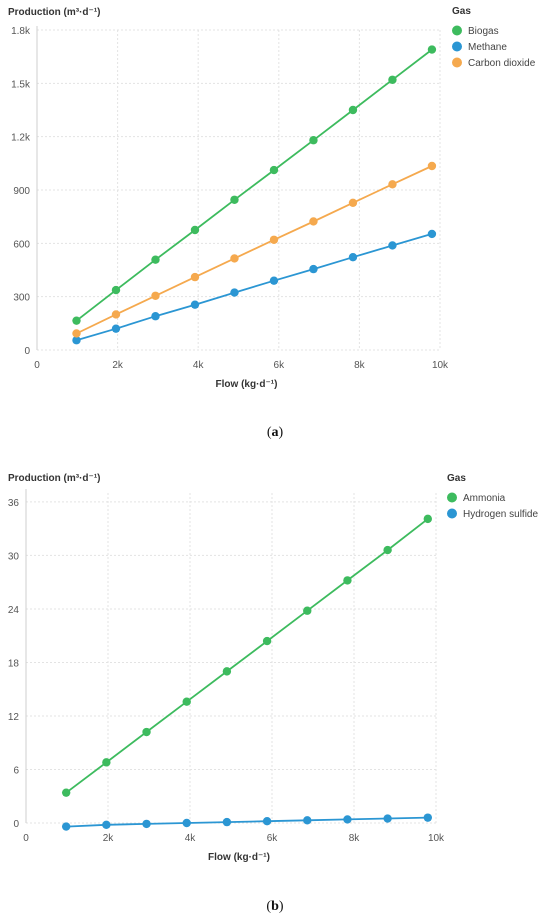  I want to click on chart-1-y-tick-label: 24, so click(14, 610).